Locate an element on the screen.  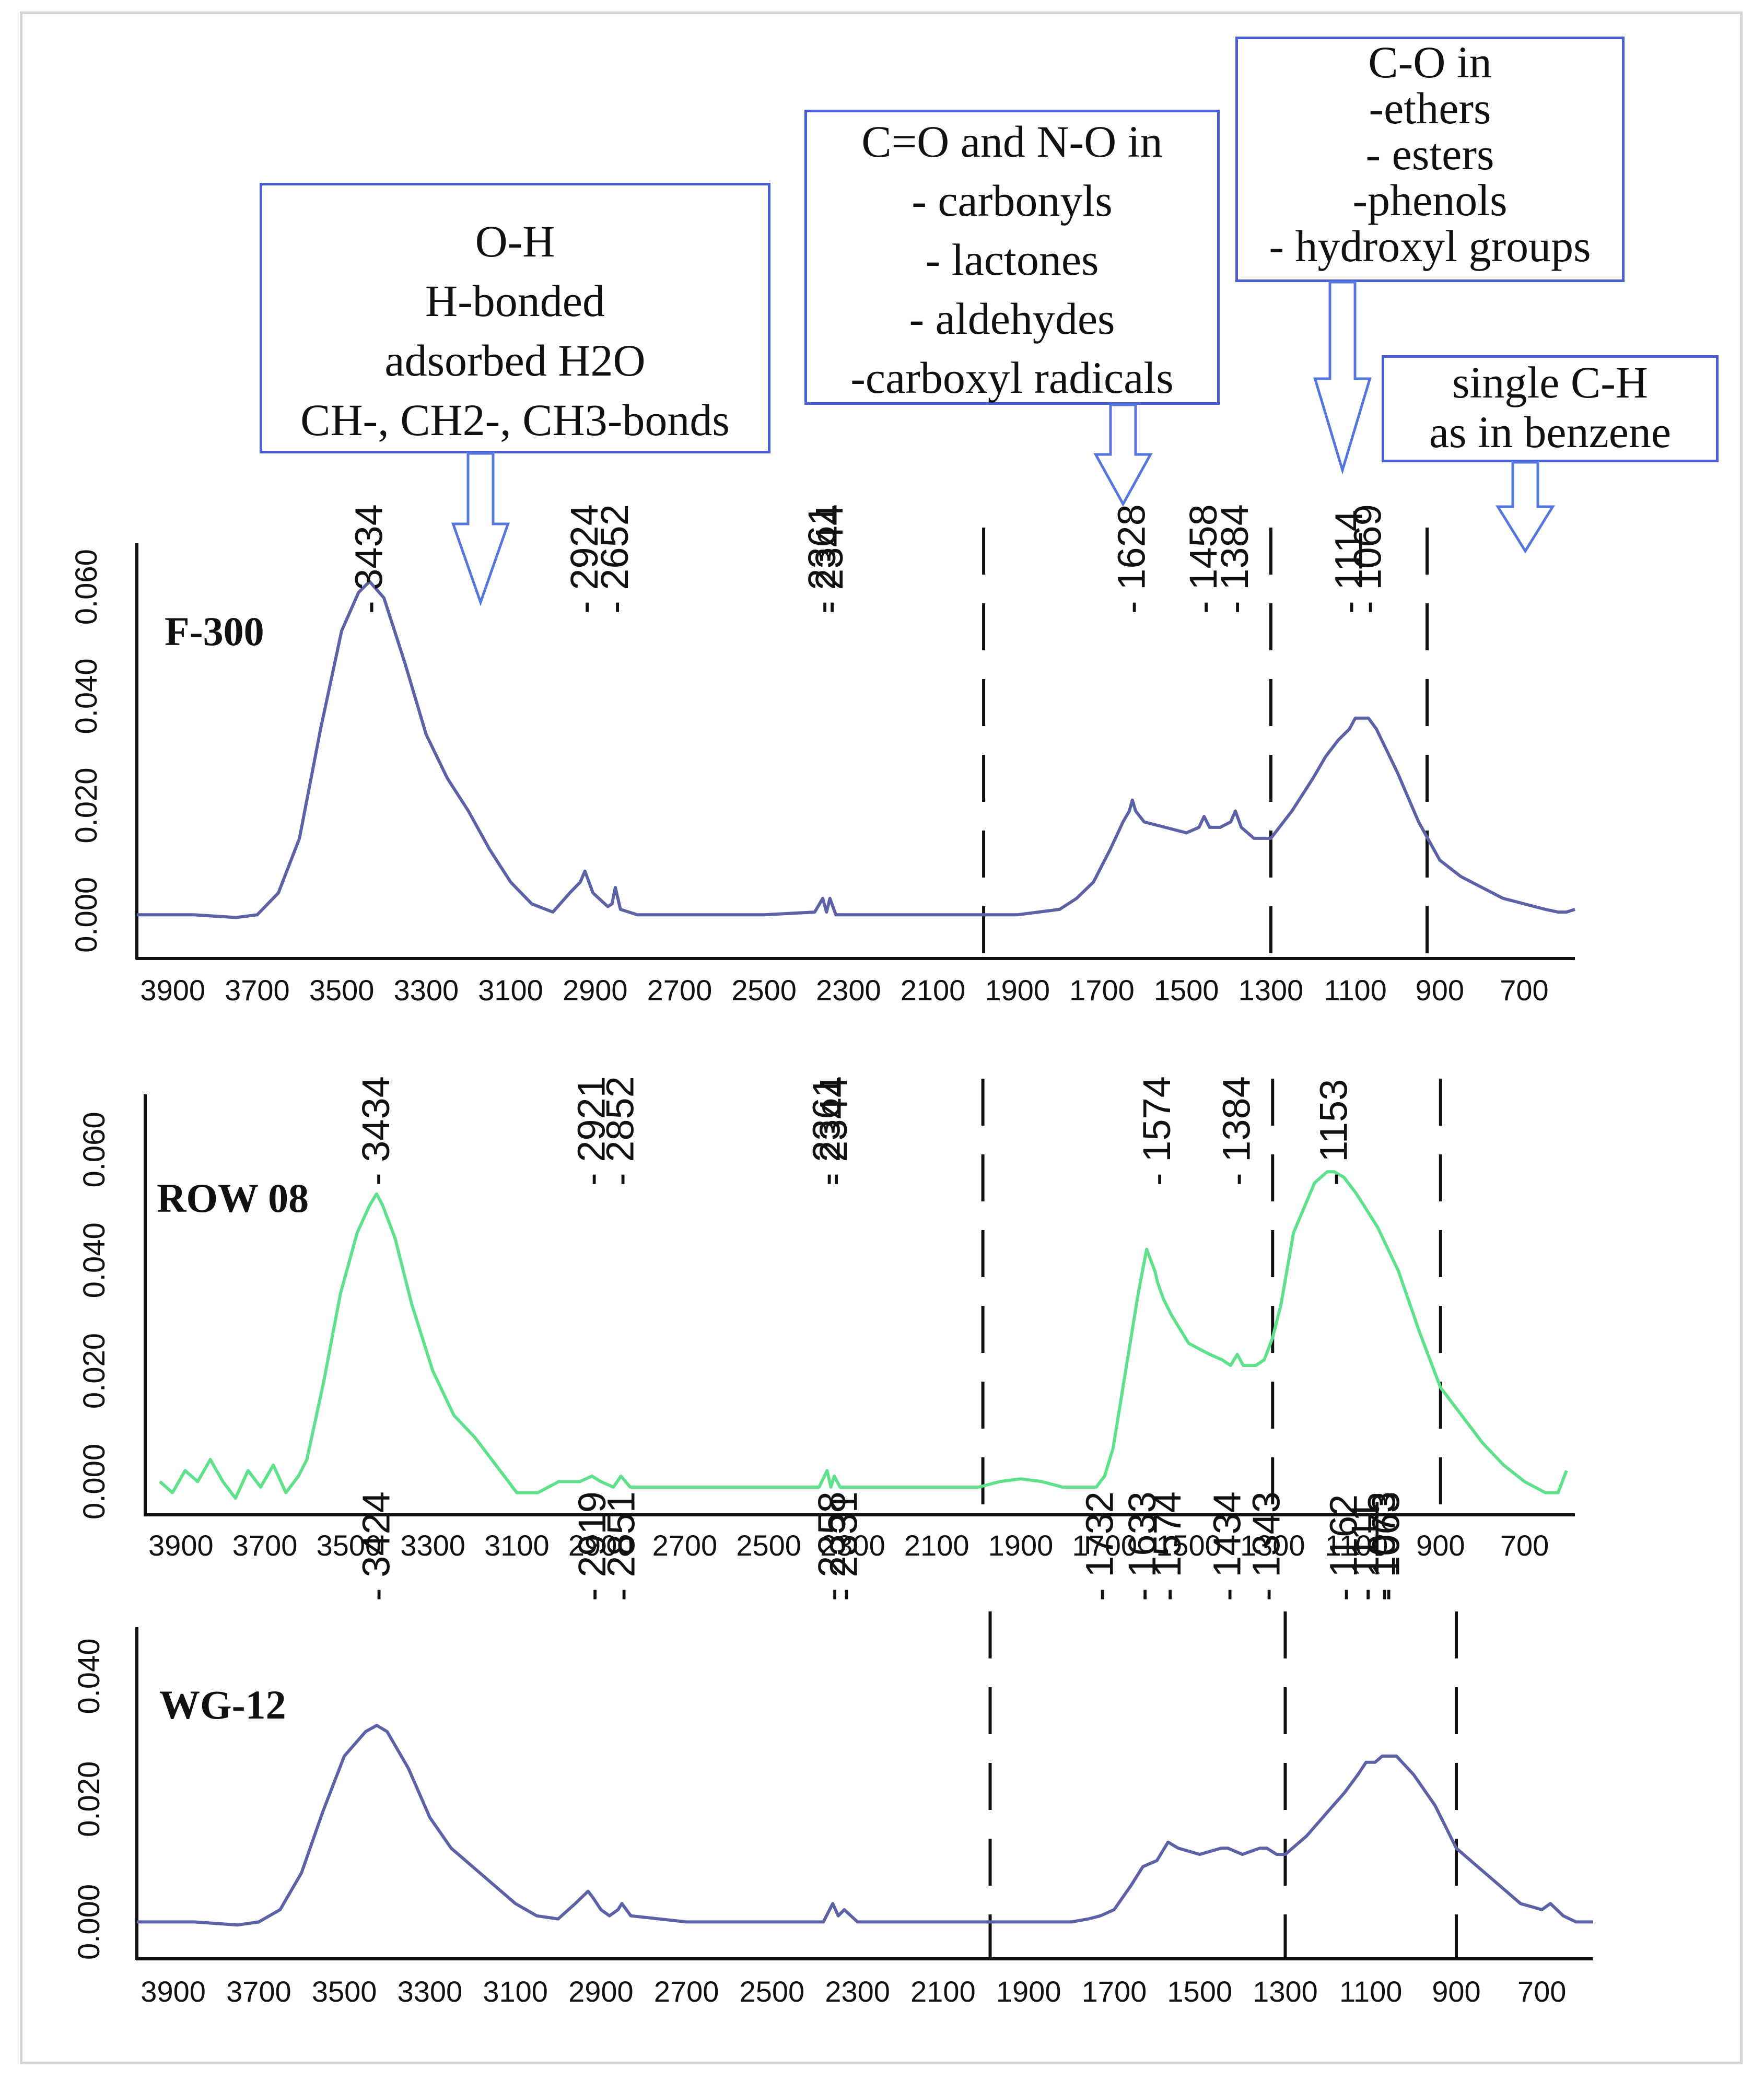
peak-label: - 2331 is located at coordinates (844, 1546).